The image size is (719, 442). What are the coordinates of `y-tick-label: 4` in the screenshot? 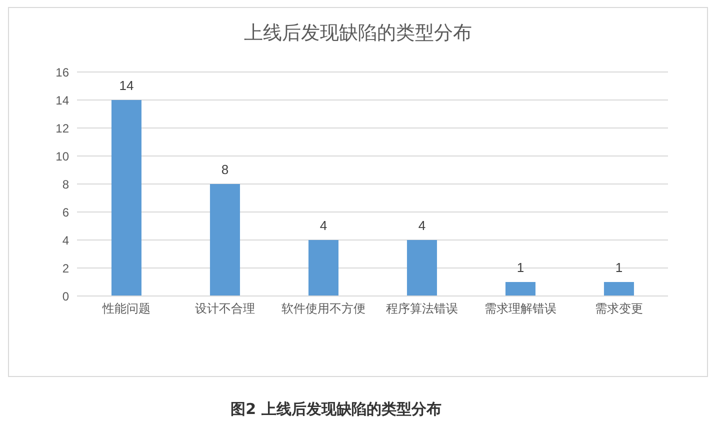 It's located at (66, 240).